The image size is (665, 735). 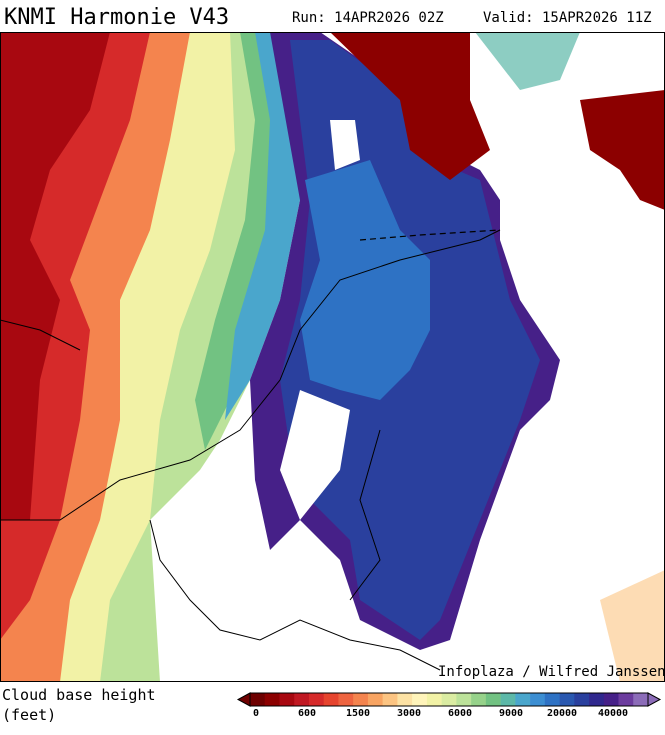 I want to click on legend-unit: (feet), so click(x=29, y=715).